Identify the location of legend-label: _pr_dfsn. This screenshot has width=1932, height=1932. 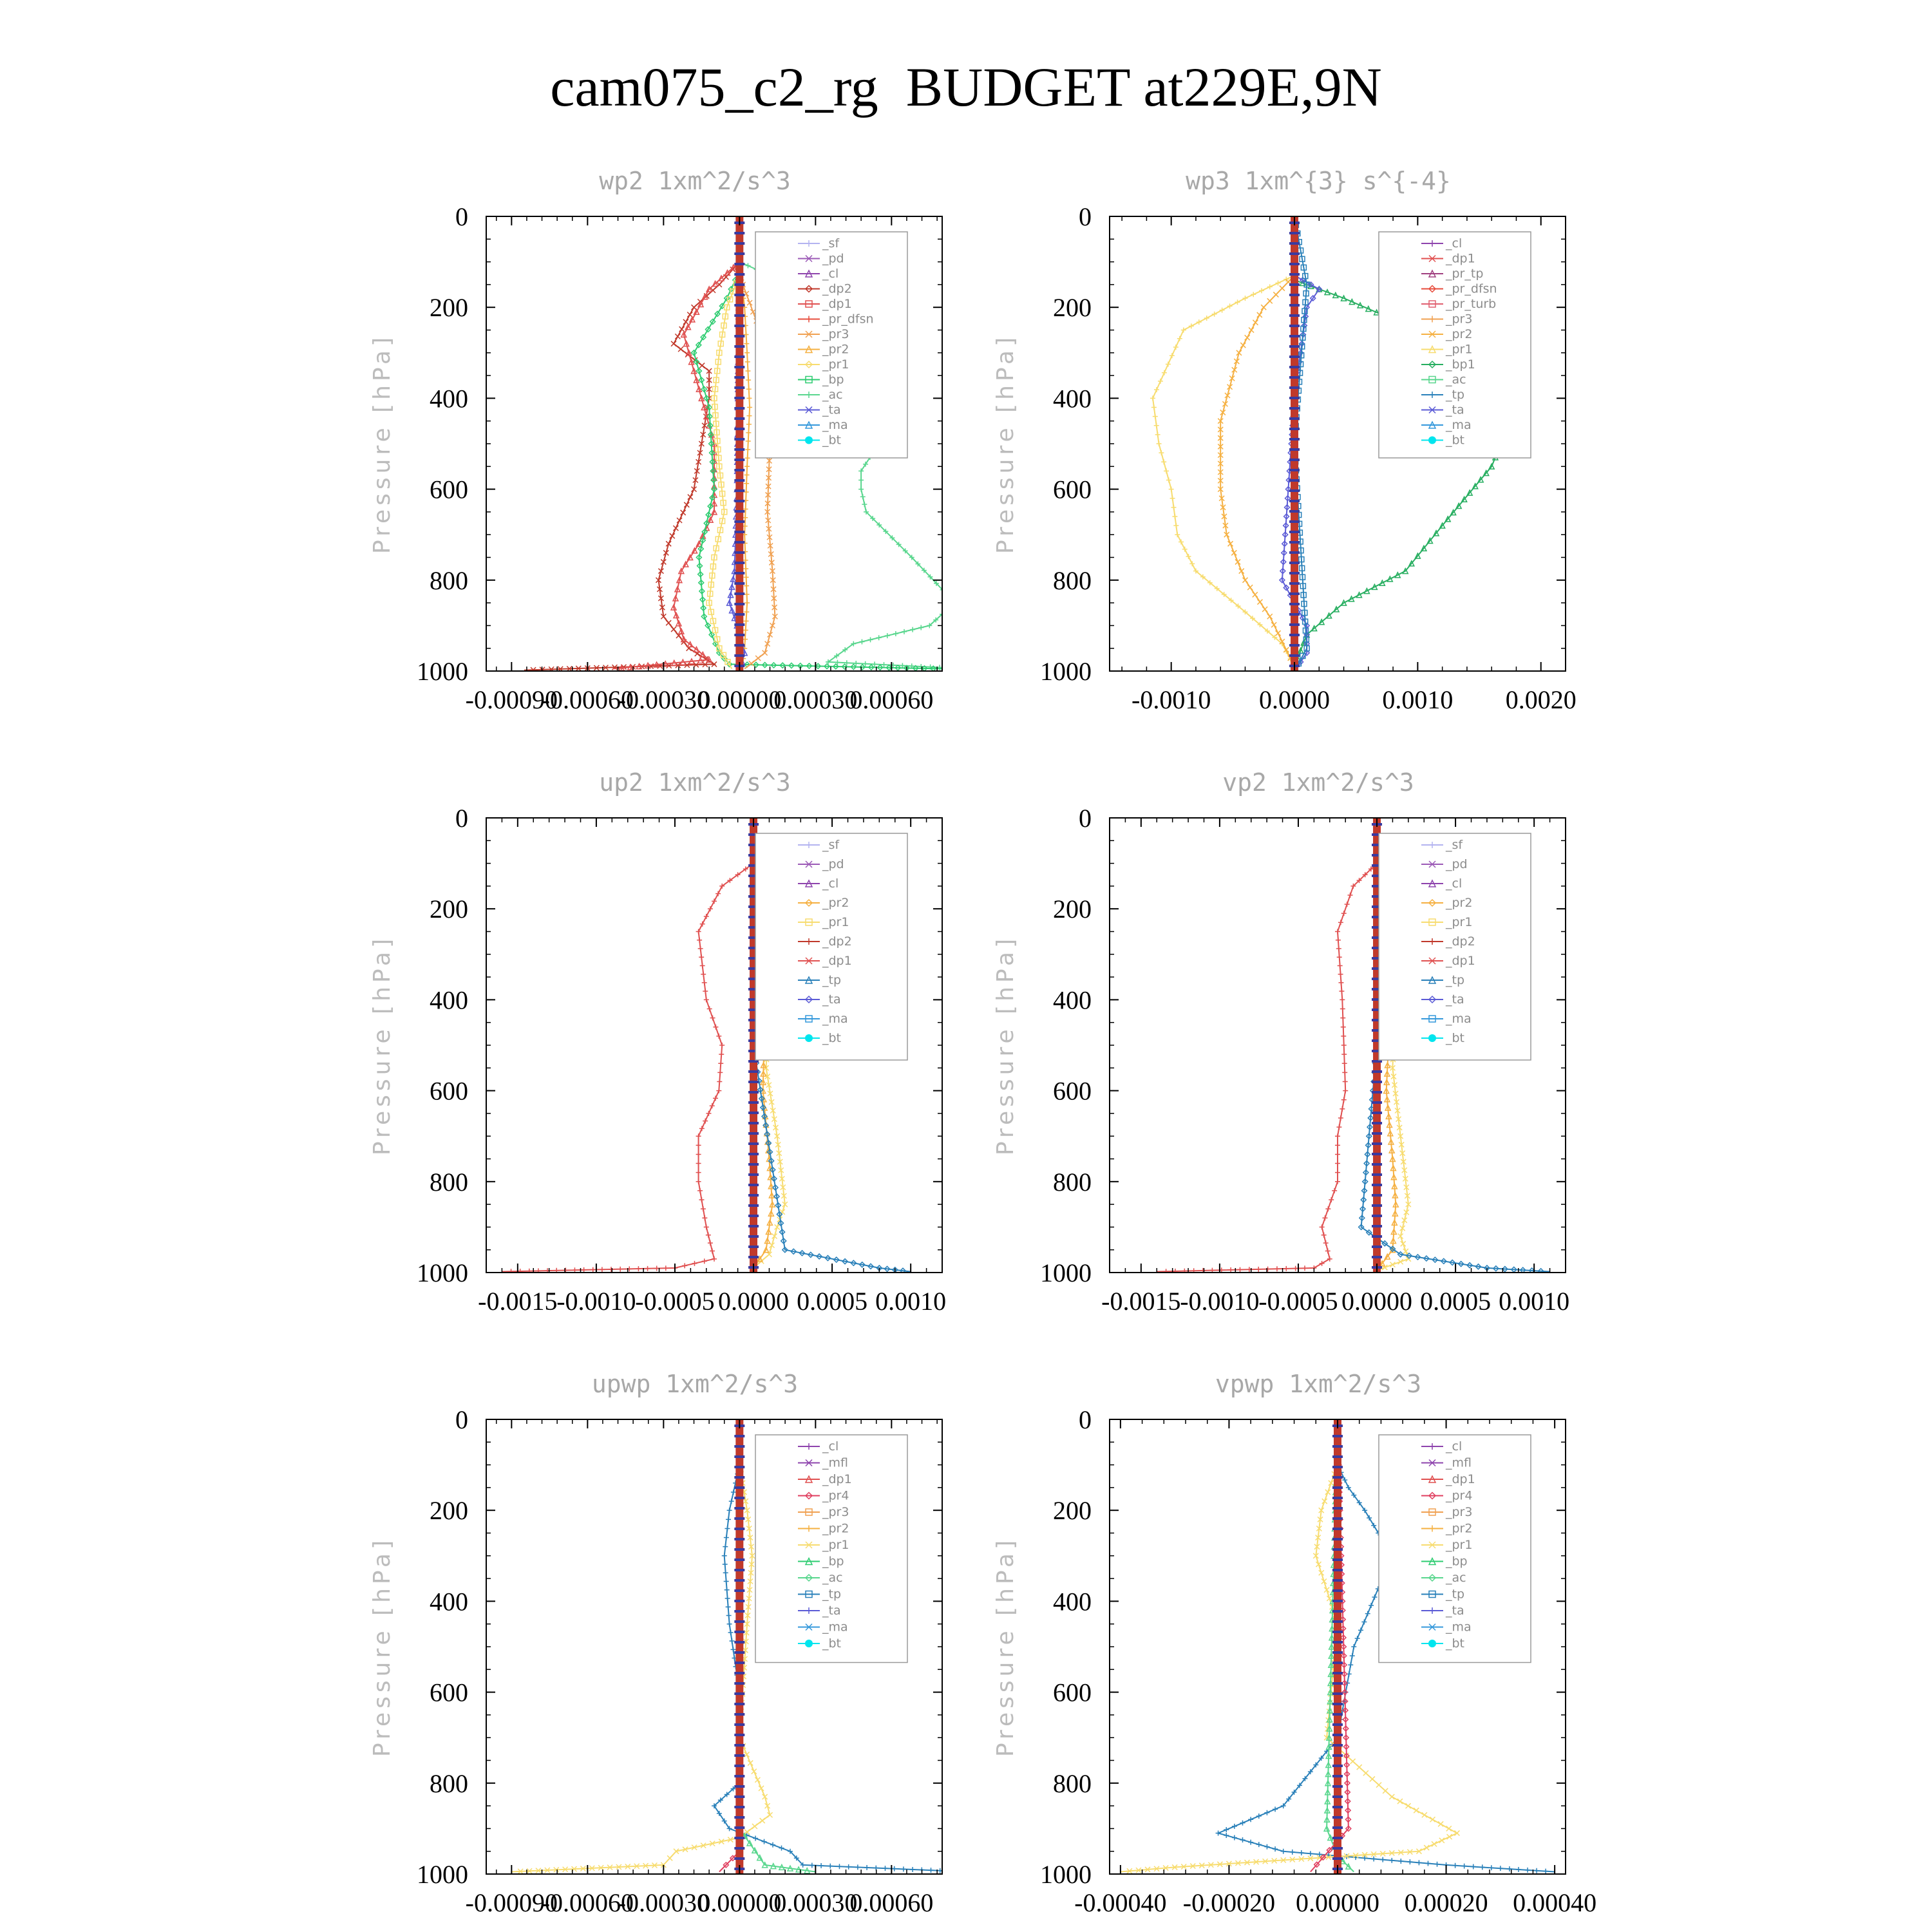
(848, 319).